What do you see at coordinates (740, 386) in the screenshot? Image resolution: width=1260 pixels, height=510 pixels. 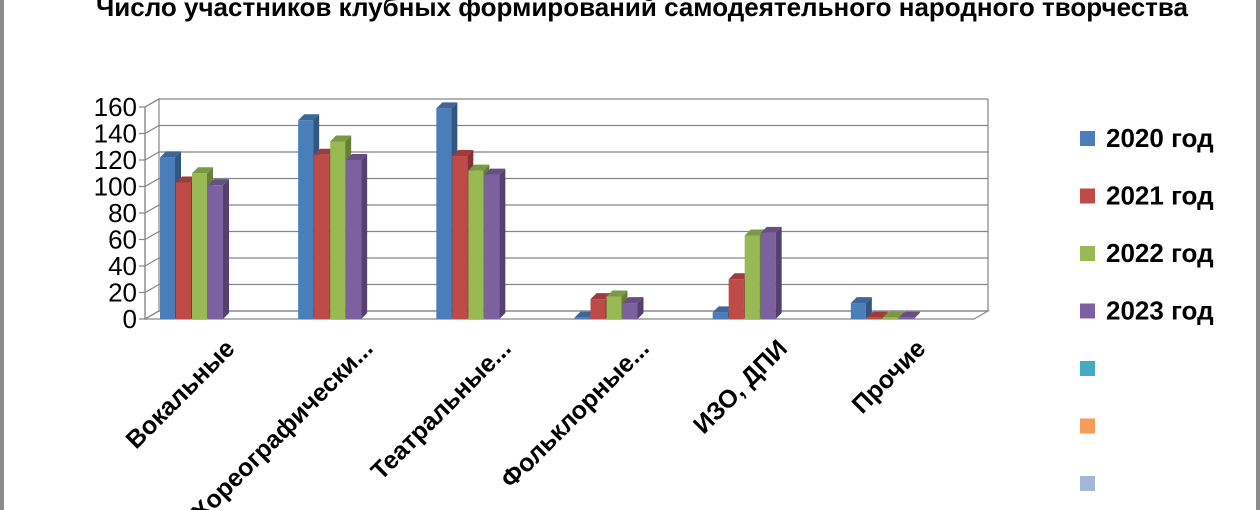 I see `x-tick-label: ИЗО, ДПИ` at bounding box center [740, 386].